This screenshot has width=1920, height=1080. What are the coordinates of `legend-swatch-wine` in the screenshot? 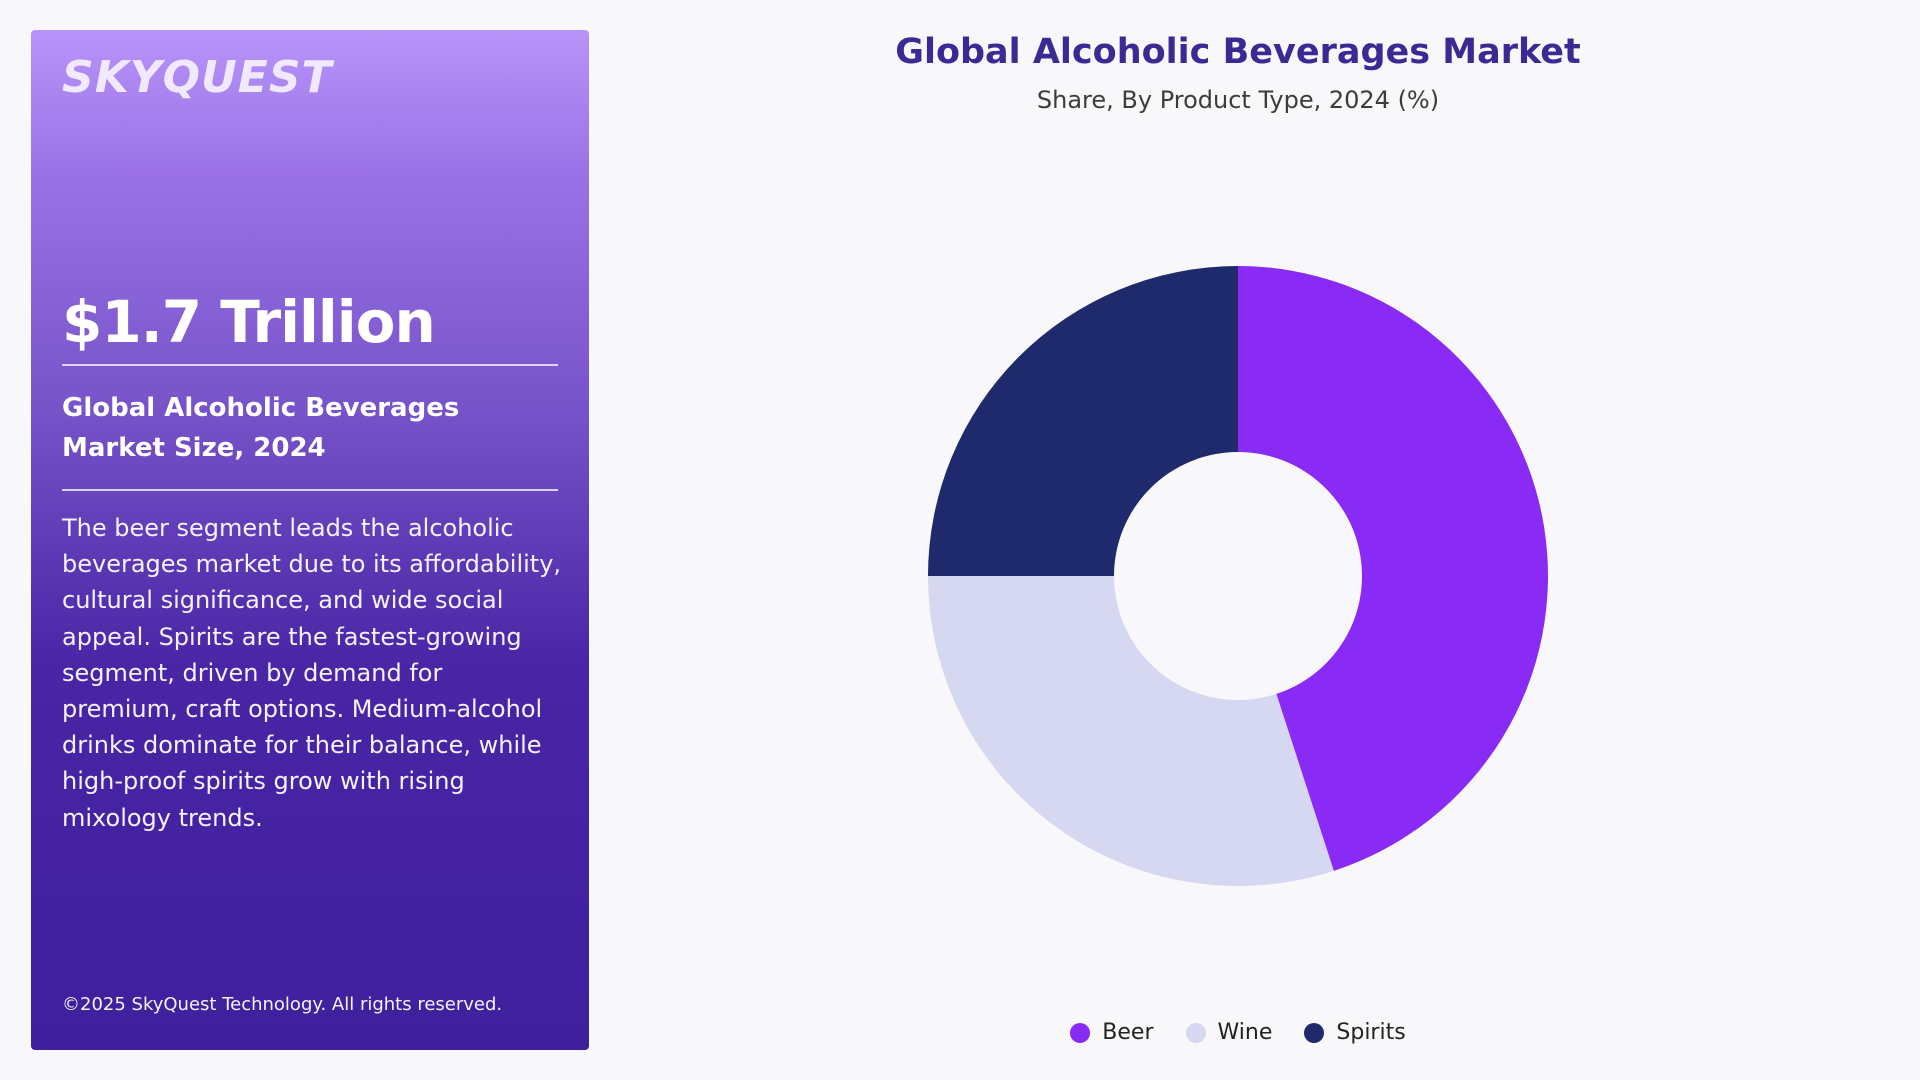 It's located at (1195, 1032).